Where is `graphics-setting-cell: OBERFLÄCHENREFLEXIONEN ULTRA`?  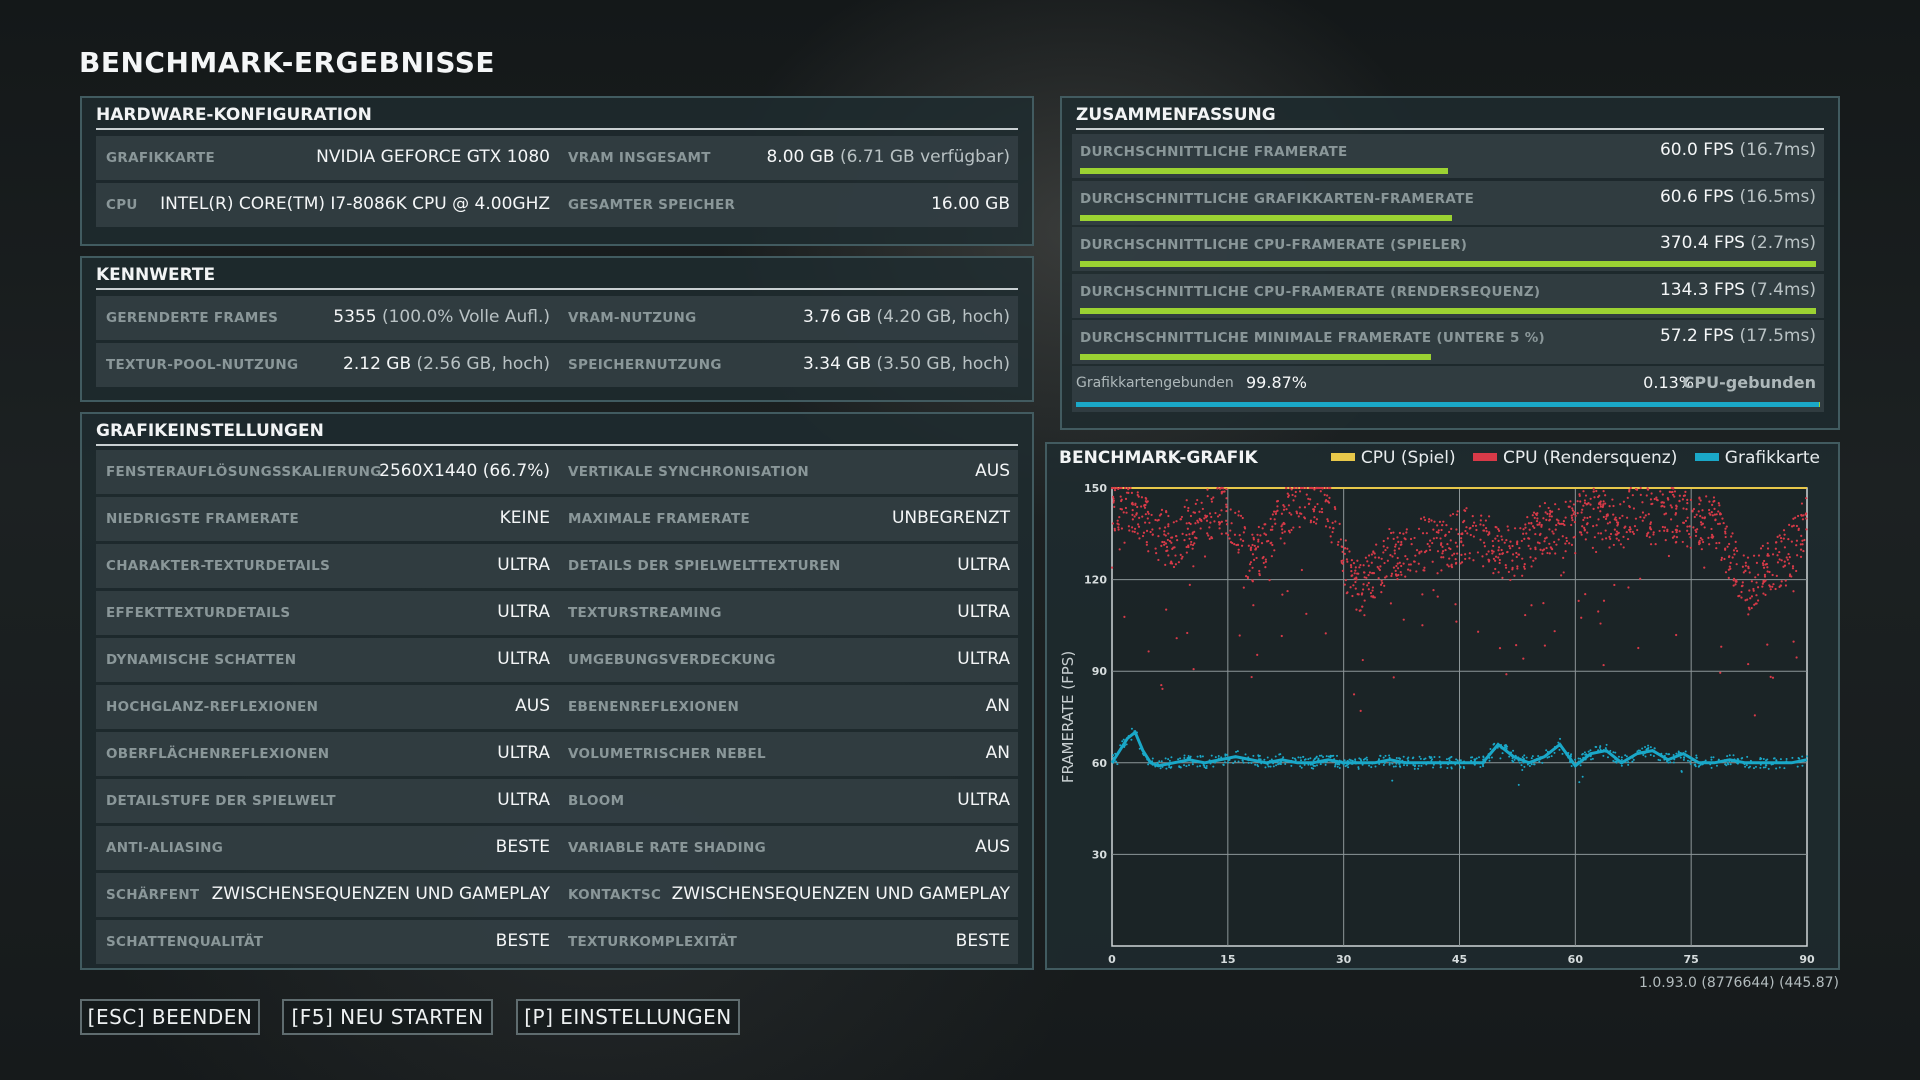 graphics-setting-cell: OBERFLÄCHENREFLEXIONEN ULTRA is located at coordinates (327, 754).